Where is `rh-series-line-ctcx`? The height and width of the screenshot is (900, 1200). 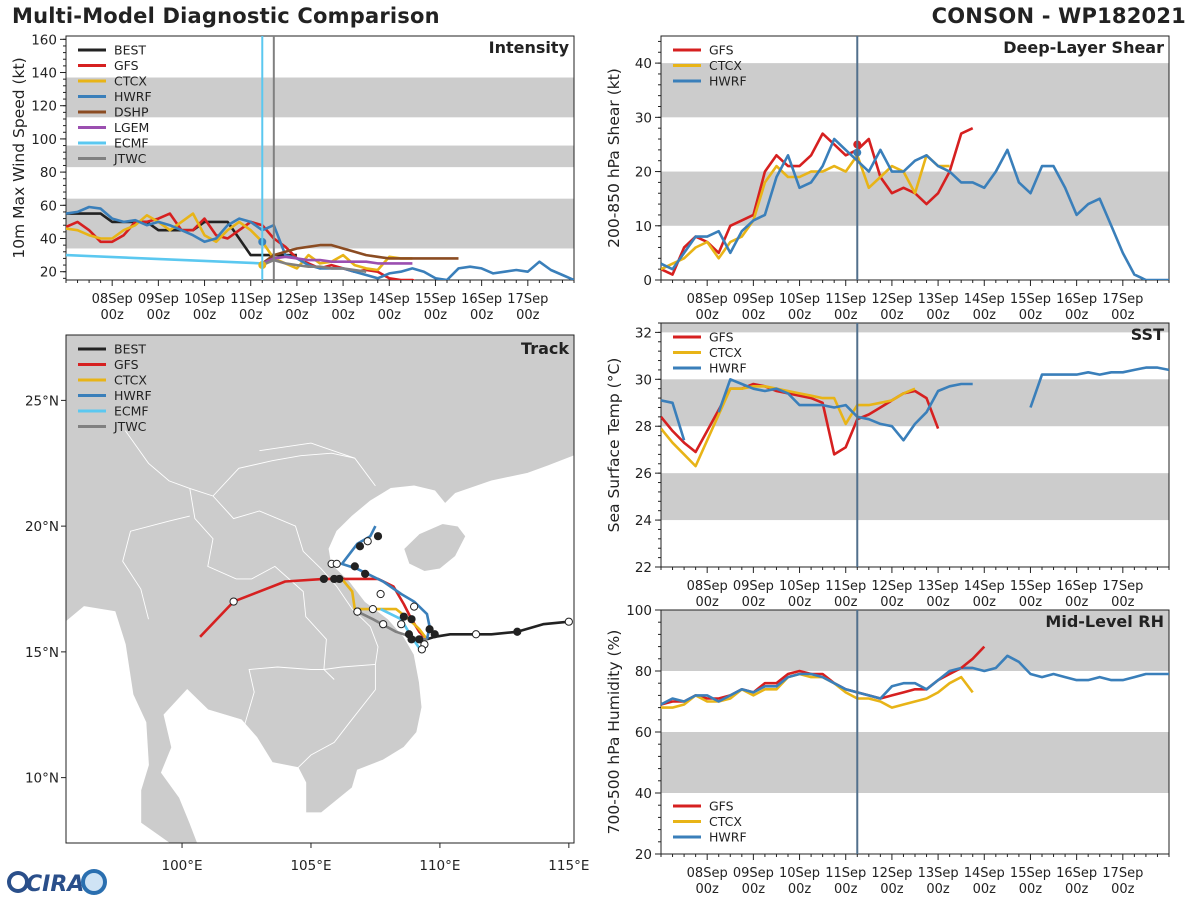 rh-series-line-ctcx is located at coordinates (817, 690).